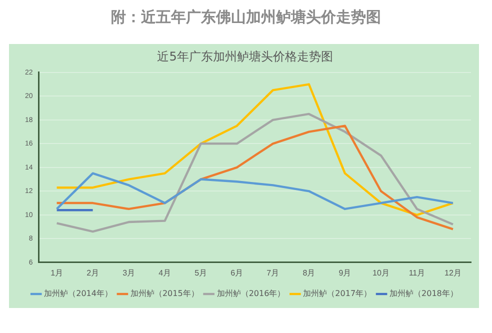 This screenshot has height=333, width=492. I want to click on x-tick-label: 11月, so click(417, 273).